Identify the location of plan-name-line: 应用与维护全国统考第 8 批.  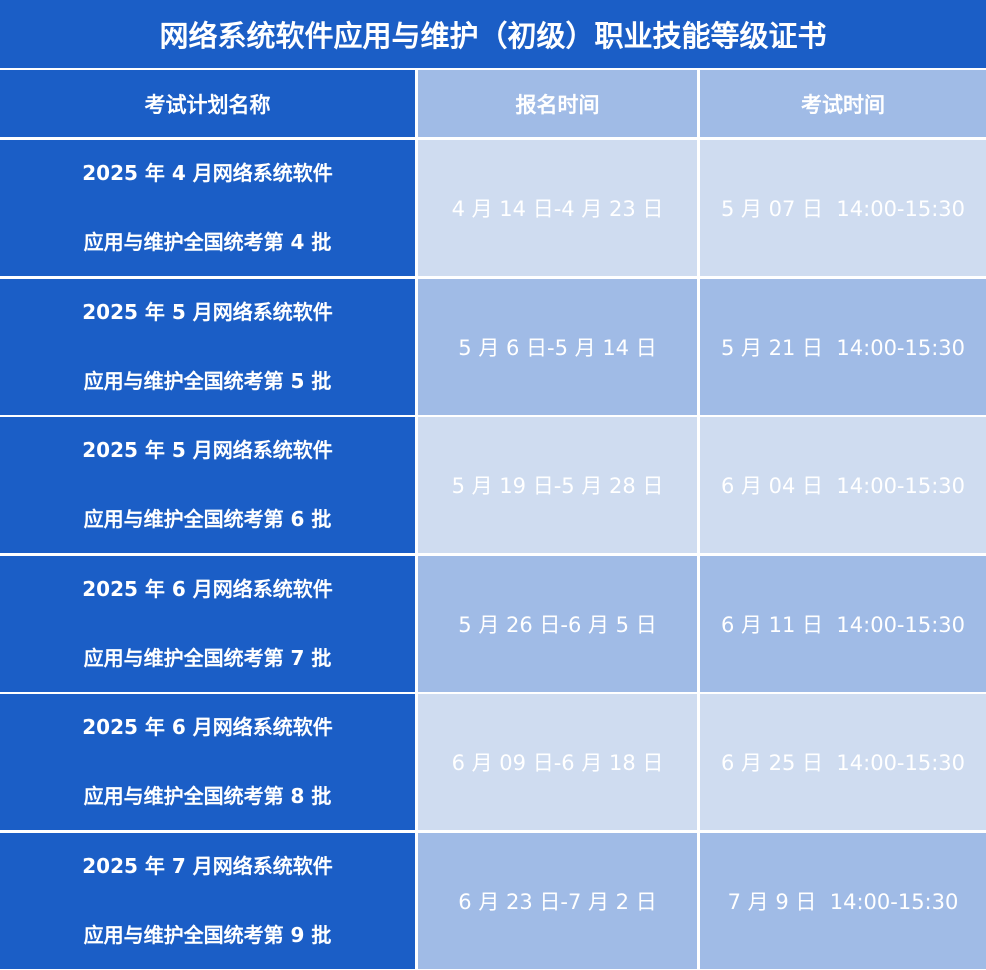
(207, 796).